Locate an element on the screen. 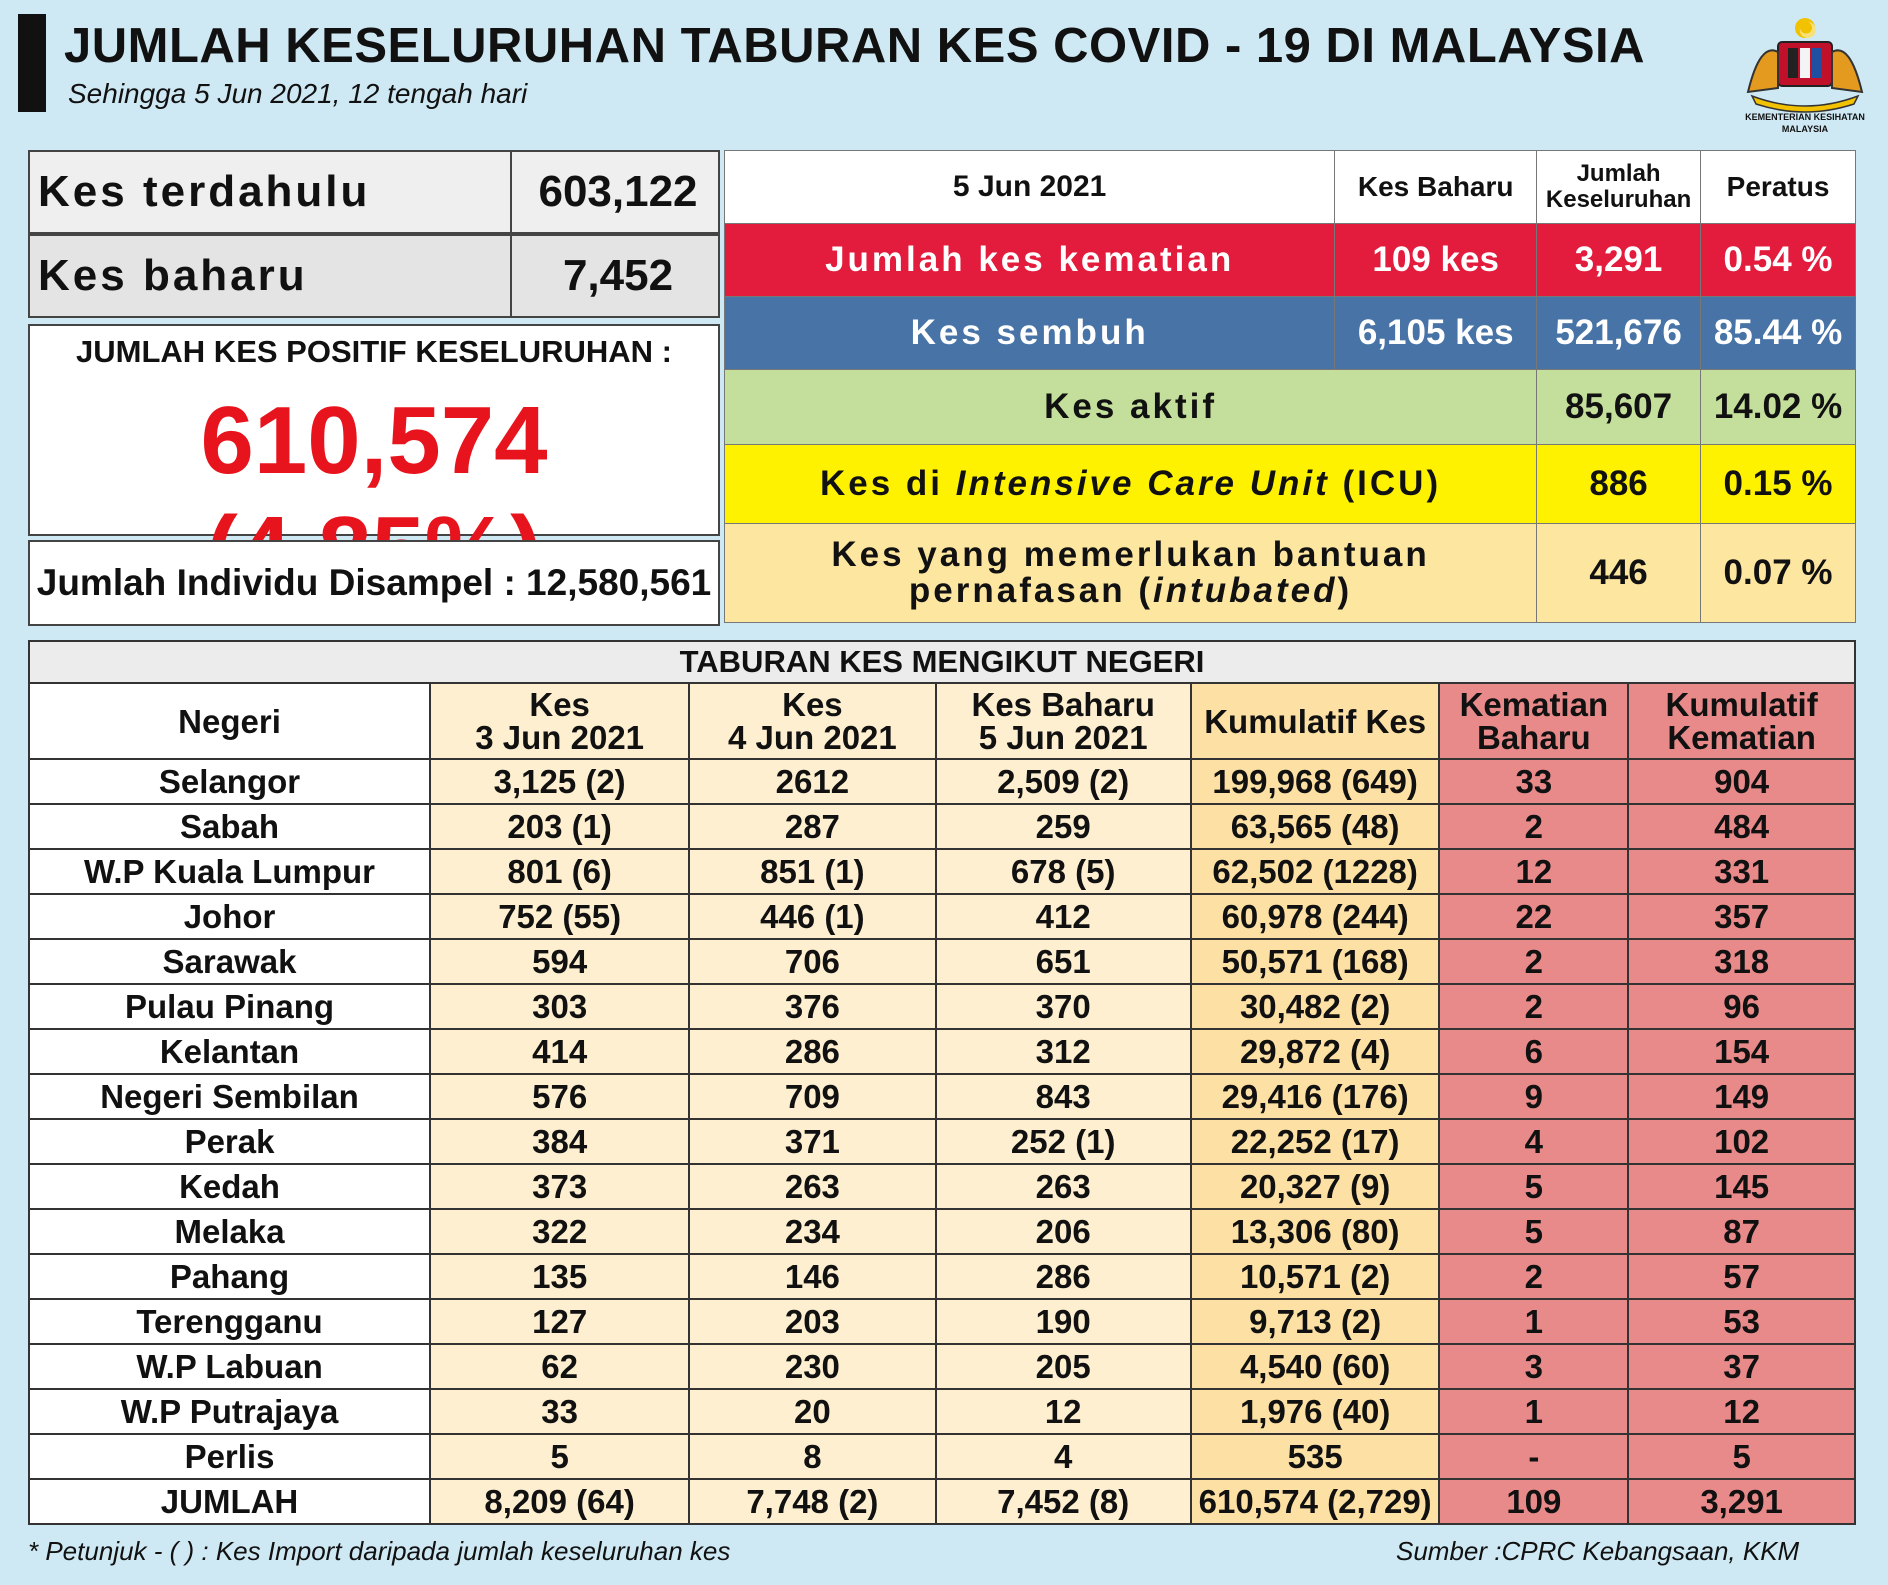 The image size is (1888, 1585). cell-cumulative-cases: 62,502 (1228) is located at coordinates (1315, 871).